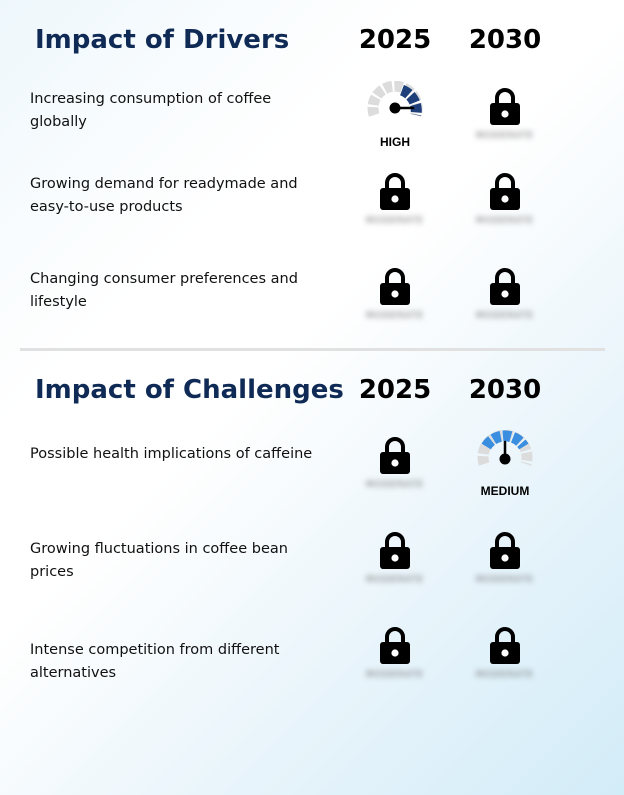 This screenshot has width=624, height=795. Describe the element at coordinates (395, 390) in the screenshot. I see `challenges-year-2025: 2025` at that location.